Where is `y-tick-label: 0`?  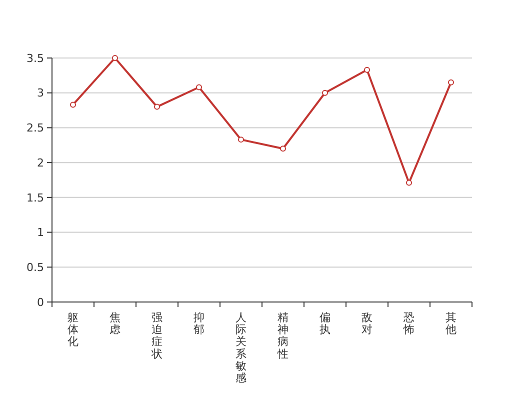
y-tick-label: 0 is located at coordinates (40, 302).